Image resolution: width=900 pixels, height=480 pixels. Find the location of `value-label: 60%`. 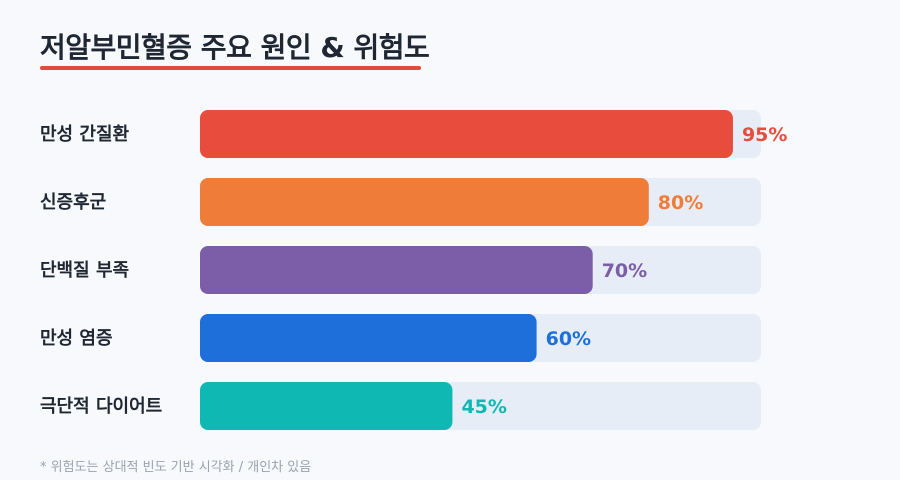

value-label: 60% is located at coordinates (568, 339).